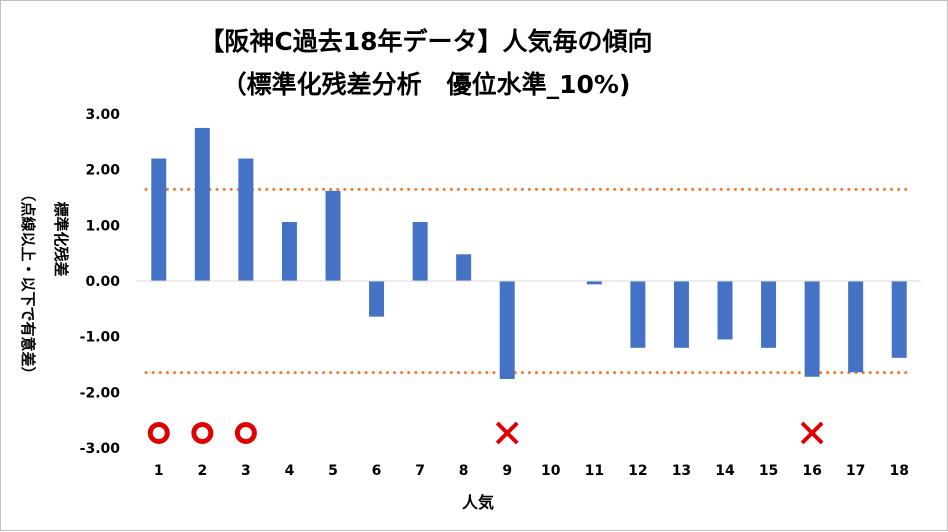  What do you see at coordinates (61, 238) in the screenshot?
I see `y-axis-title: 標準化残差` at bounding box center [61, 238].